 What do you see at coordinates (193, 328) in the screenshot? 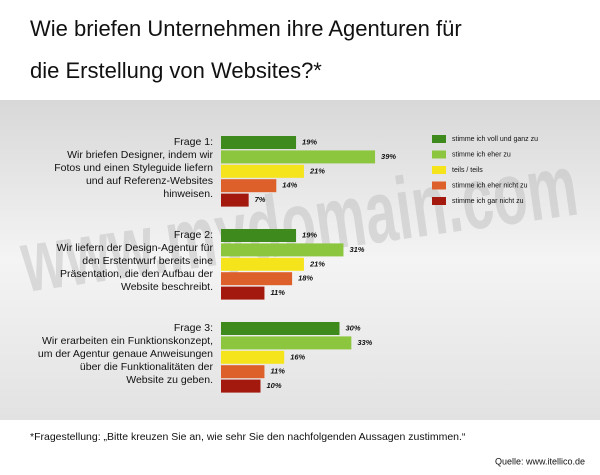
I see `category-label: Frage 3:` at bounding box center [193, 328].